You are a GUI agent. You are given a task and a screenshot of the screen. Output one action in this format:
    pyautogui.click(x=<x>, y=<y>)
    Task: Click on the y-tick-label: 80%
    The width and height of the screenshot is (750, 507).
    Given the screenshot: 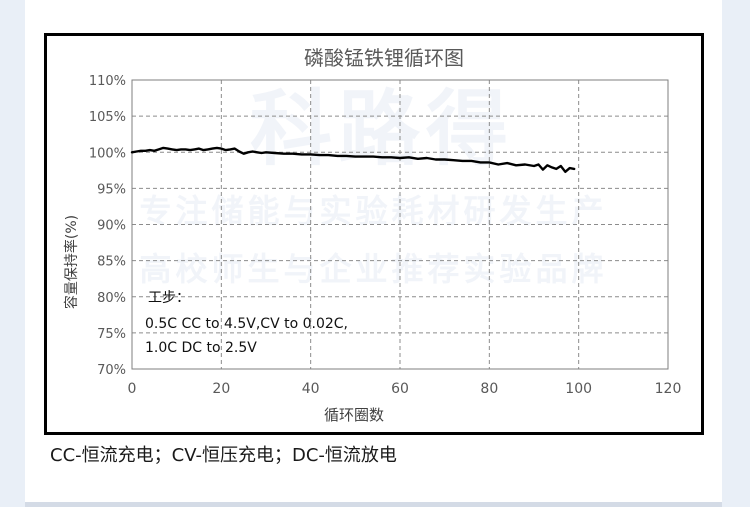 What is the action you would take?
    pyautogui.click(x=111, y=298)
    